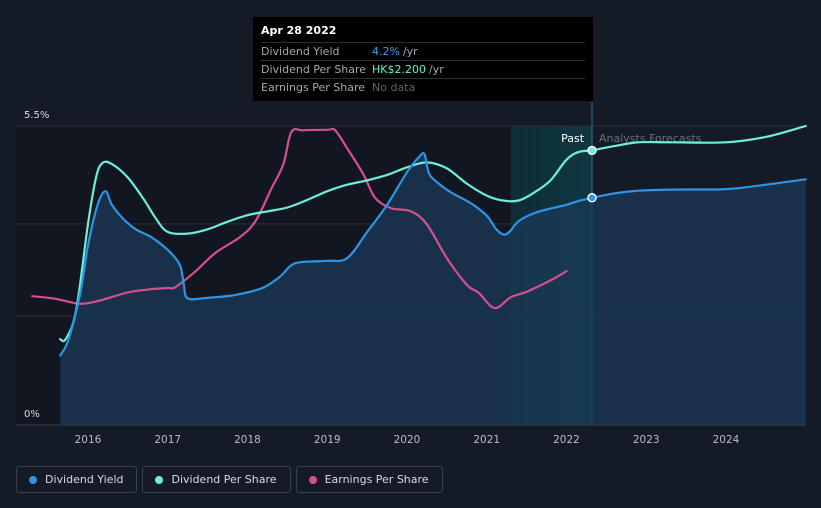  Describe the element at coordinates (386, 51) in the screenshot. I see `tooltip-value: 4.2%` at that location.